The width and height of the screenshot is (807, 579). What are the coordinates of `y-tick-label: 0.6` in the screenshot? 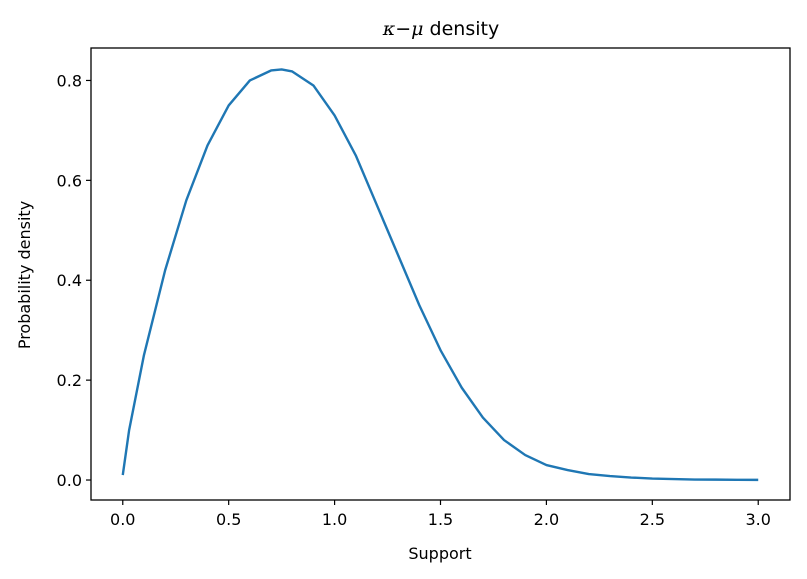 It's located at (69, 180).